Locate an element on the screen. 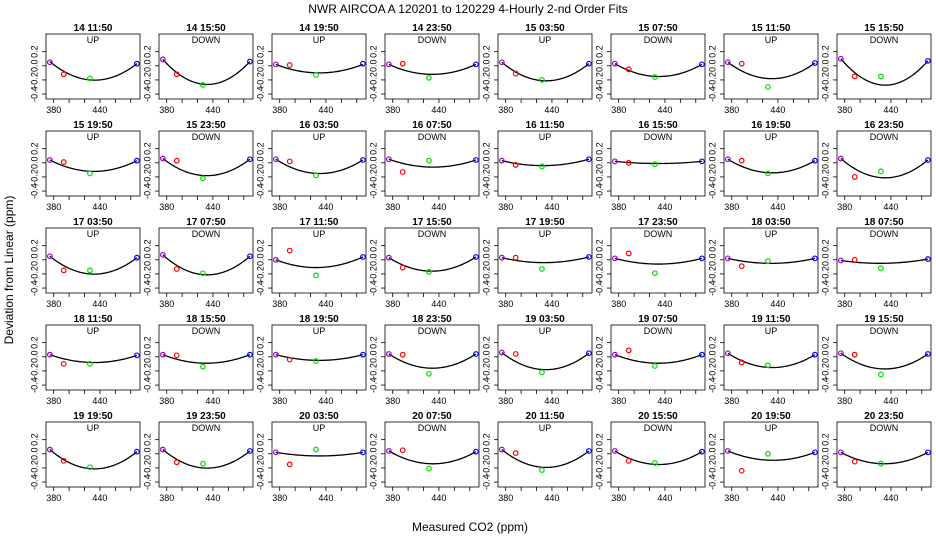 This screenshot has width=936, height=540. panel-title: 19 11:50 is located at coordinates (771, 319).